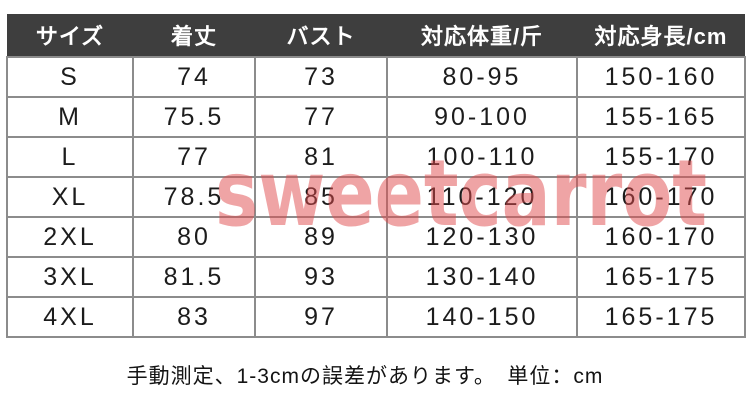 The image size is (750, 409). I want to click on value-cell: 78.5, so click(194, 197).